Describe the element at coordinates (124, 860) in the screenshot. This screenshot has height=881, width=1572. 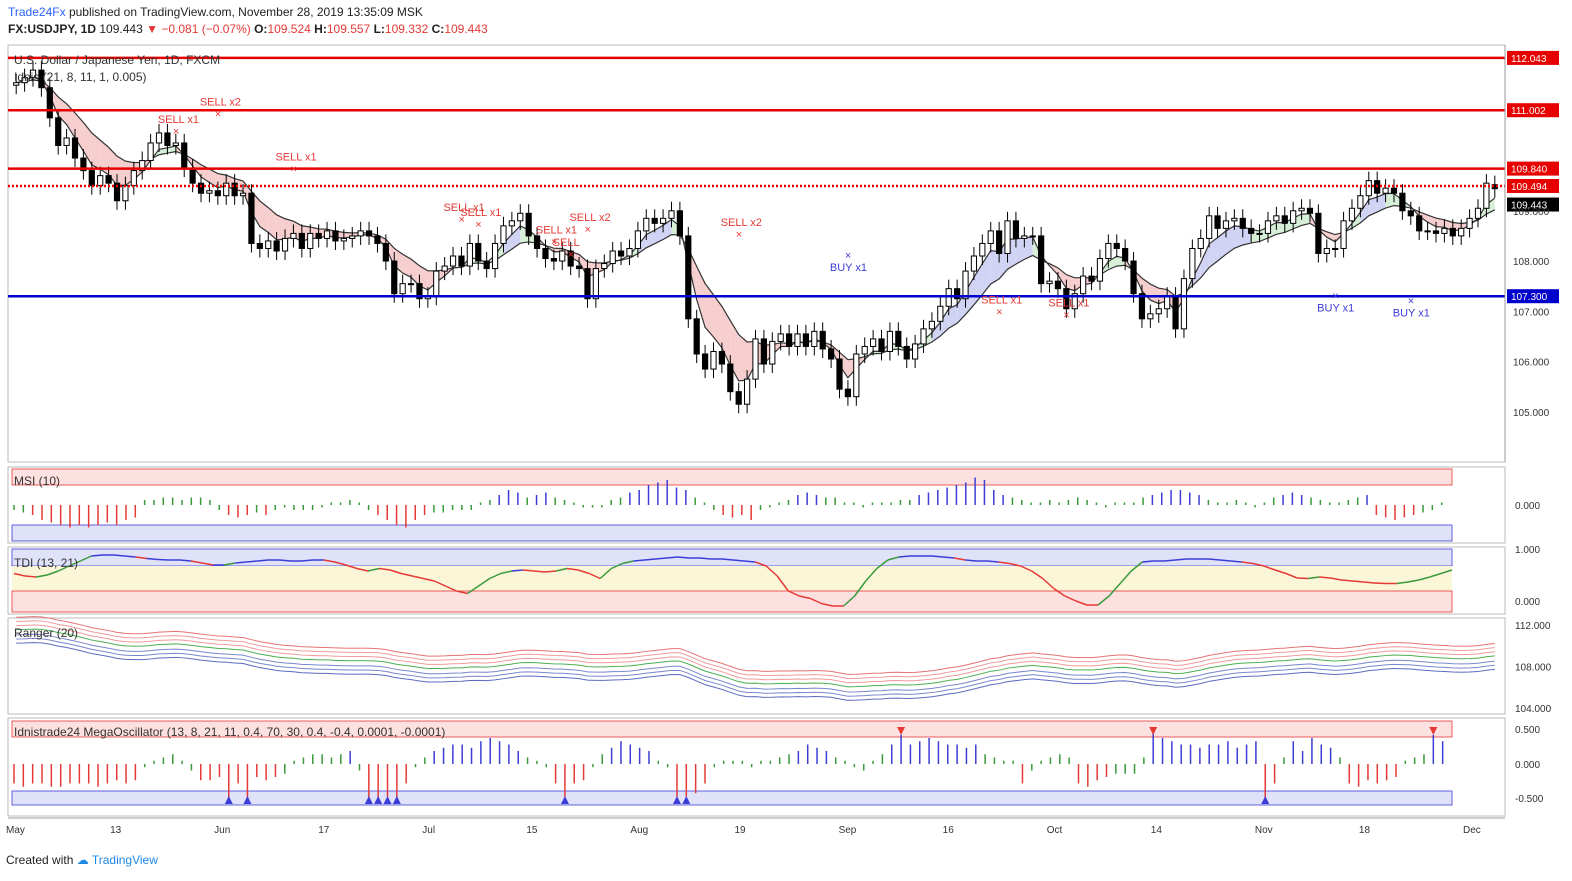
I see `tradingview-brand: TradingView` at that location.